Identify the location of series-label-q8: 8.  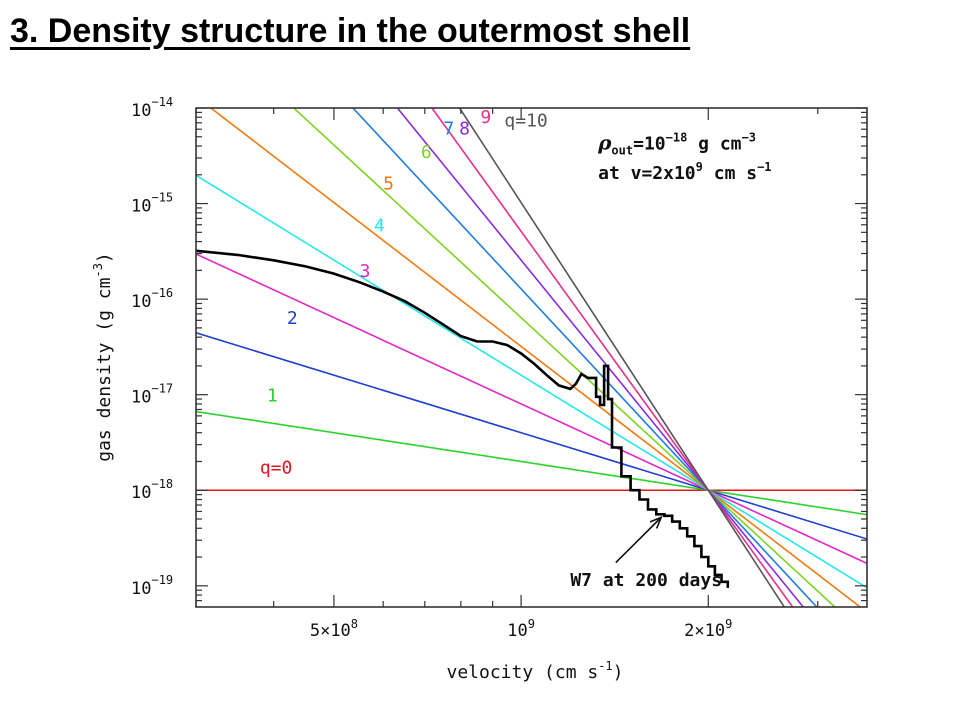
(464, 128).